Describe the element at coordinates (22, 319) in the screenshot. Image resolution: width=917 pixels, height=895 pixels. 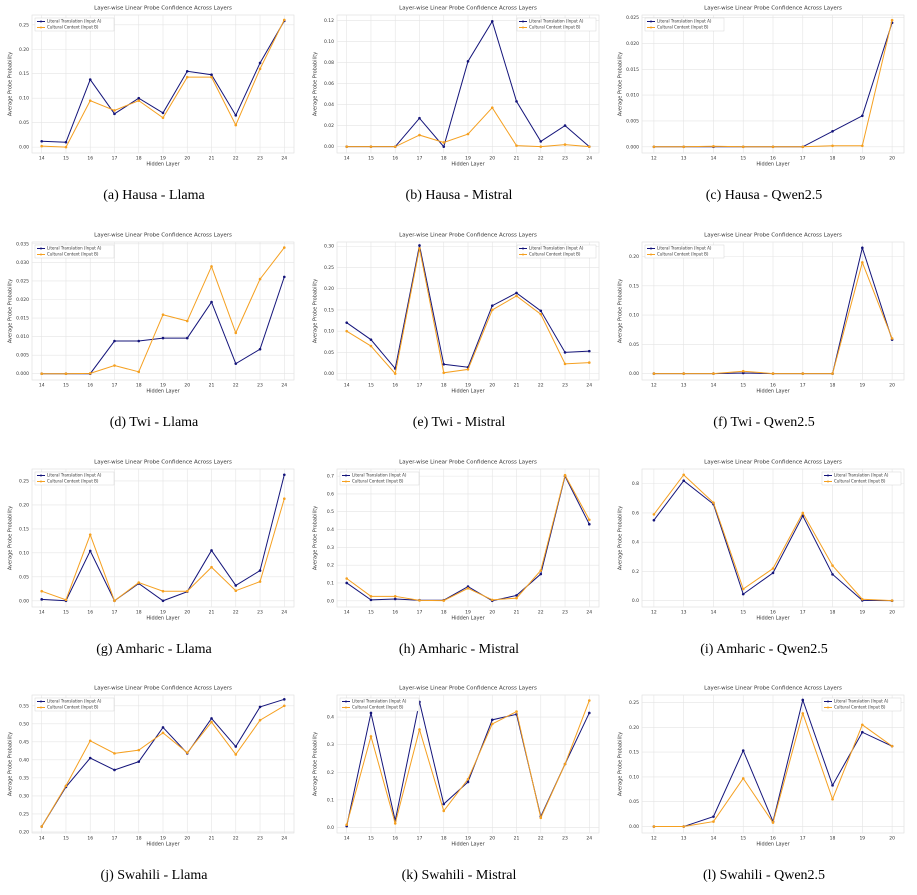
I see `y-tick-label: 0.015` at that location.